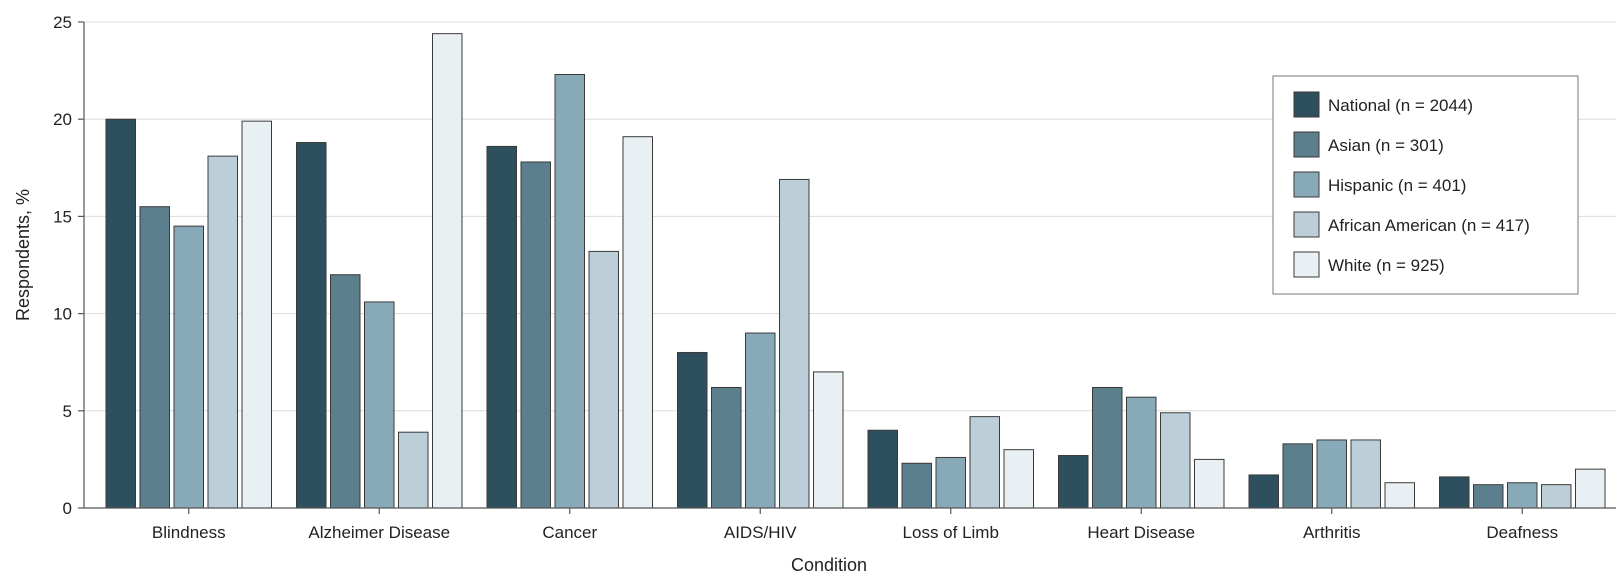 This screenshot has width=1622, height=576. I want to click on y-tick-label: 20, so click(62, 119).